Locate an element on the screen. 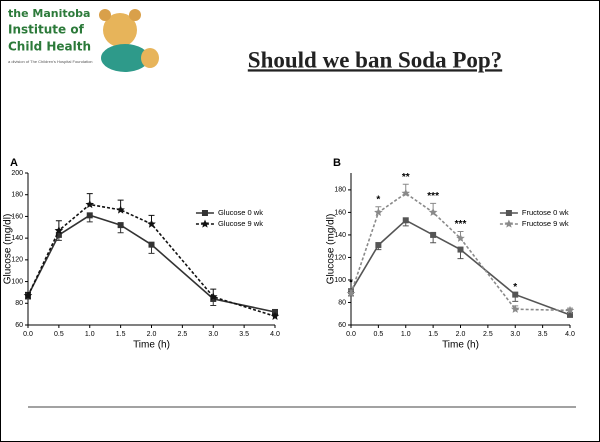 Image resolution: width=600 pixels, height=442 pixels. legend-label: Fructose 0 wk is located at coordinates (545, 212).